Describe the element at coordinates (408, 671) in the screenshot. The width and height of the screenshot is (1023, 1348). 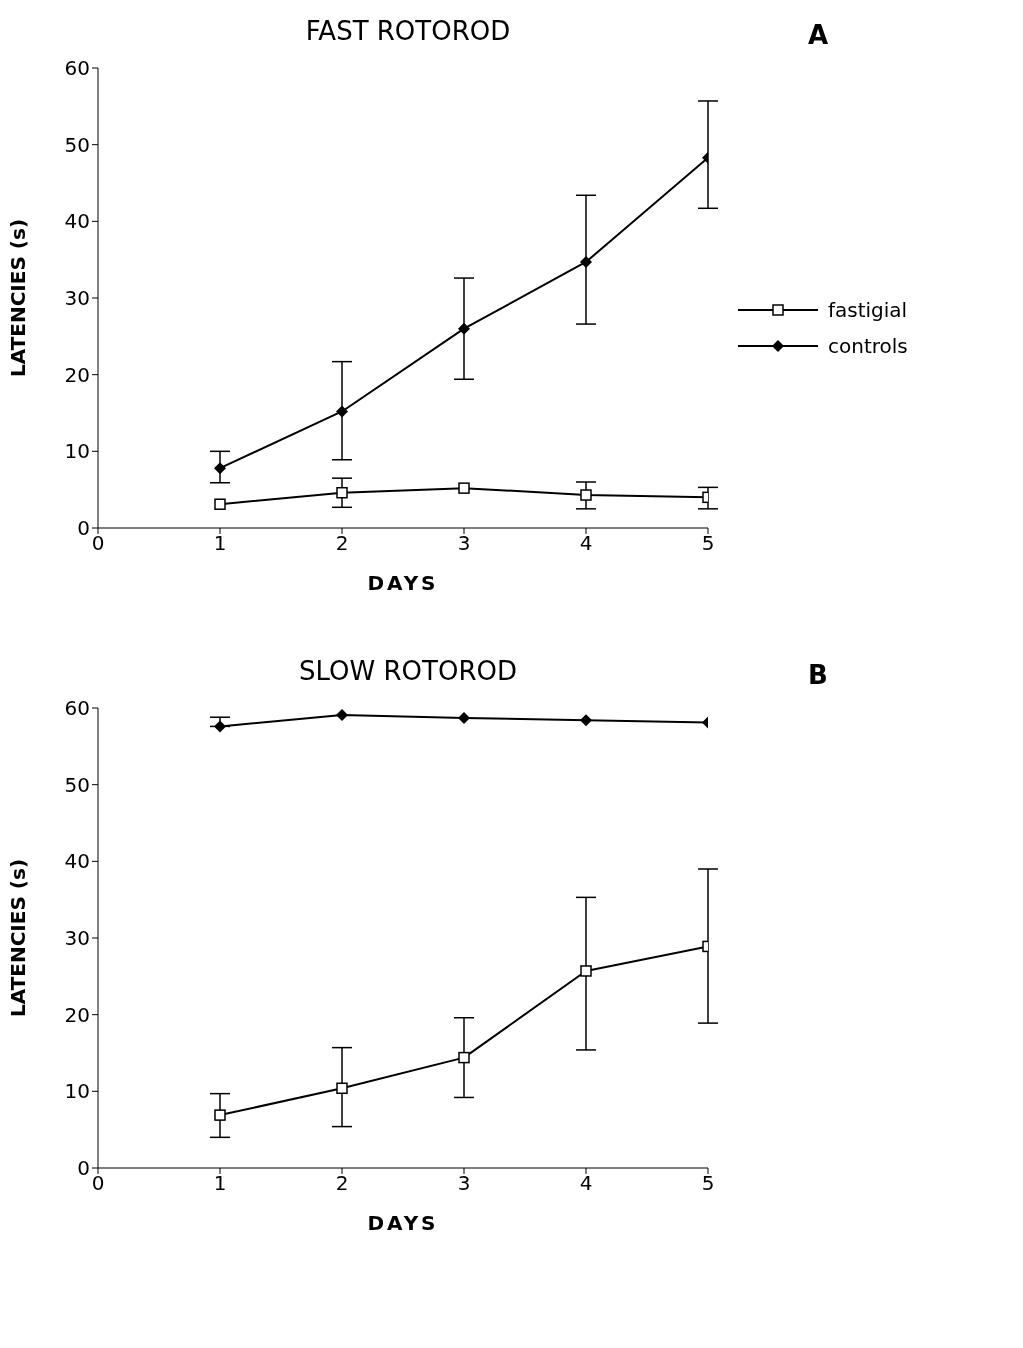
I see `chart-title: SLOW ROTOROD` at that location.